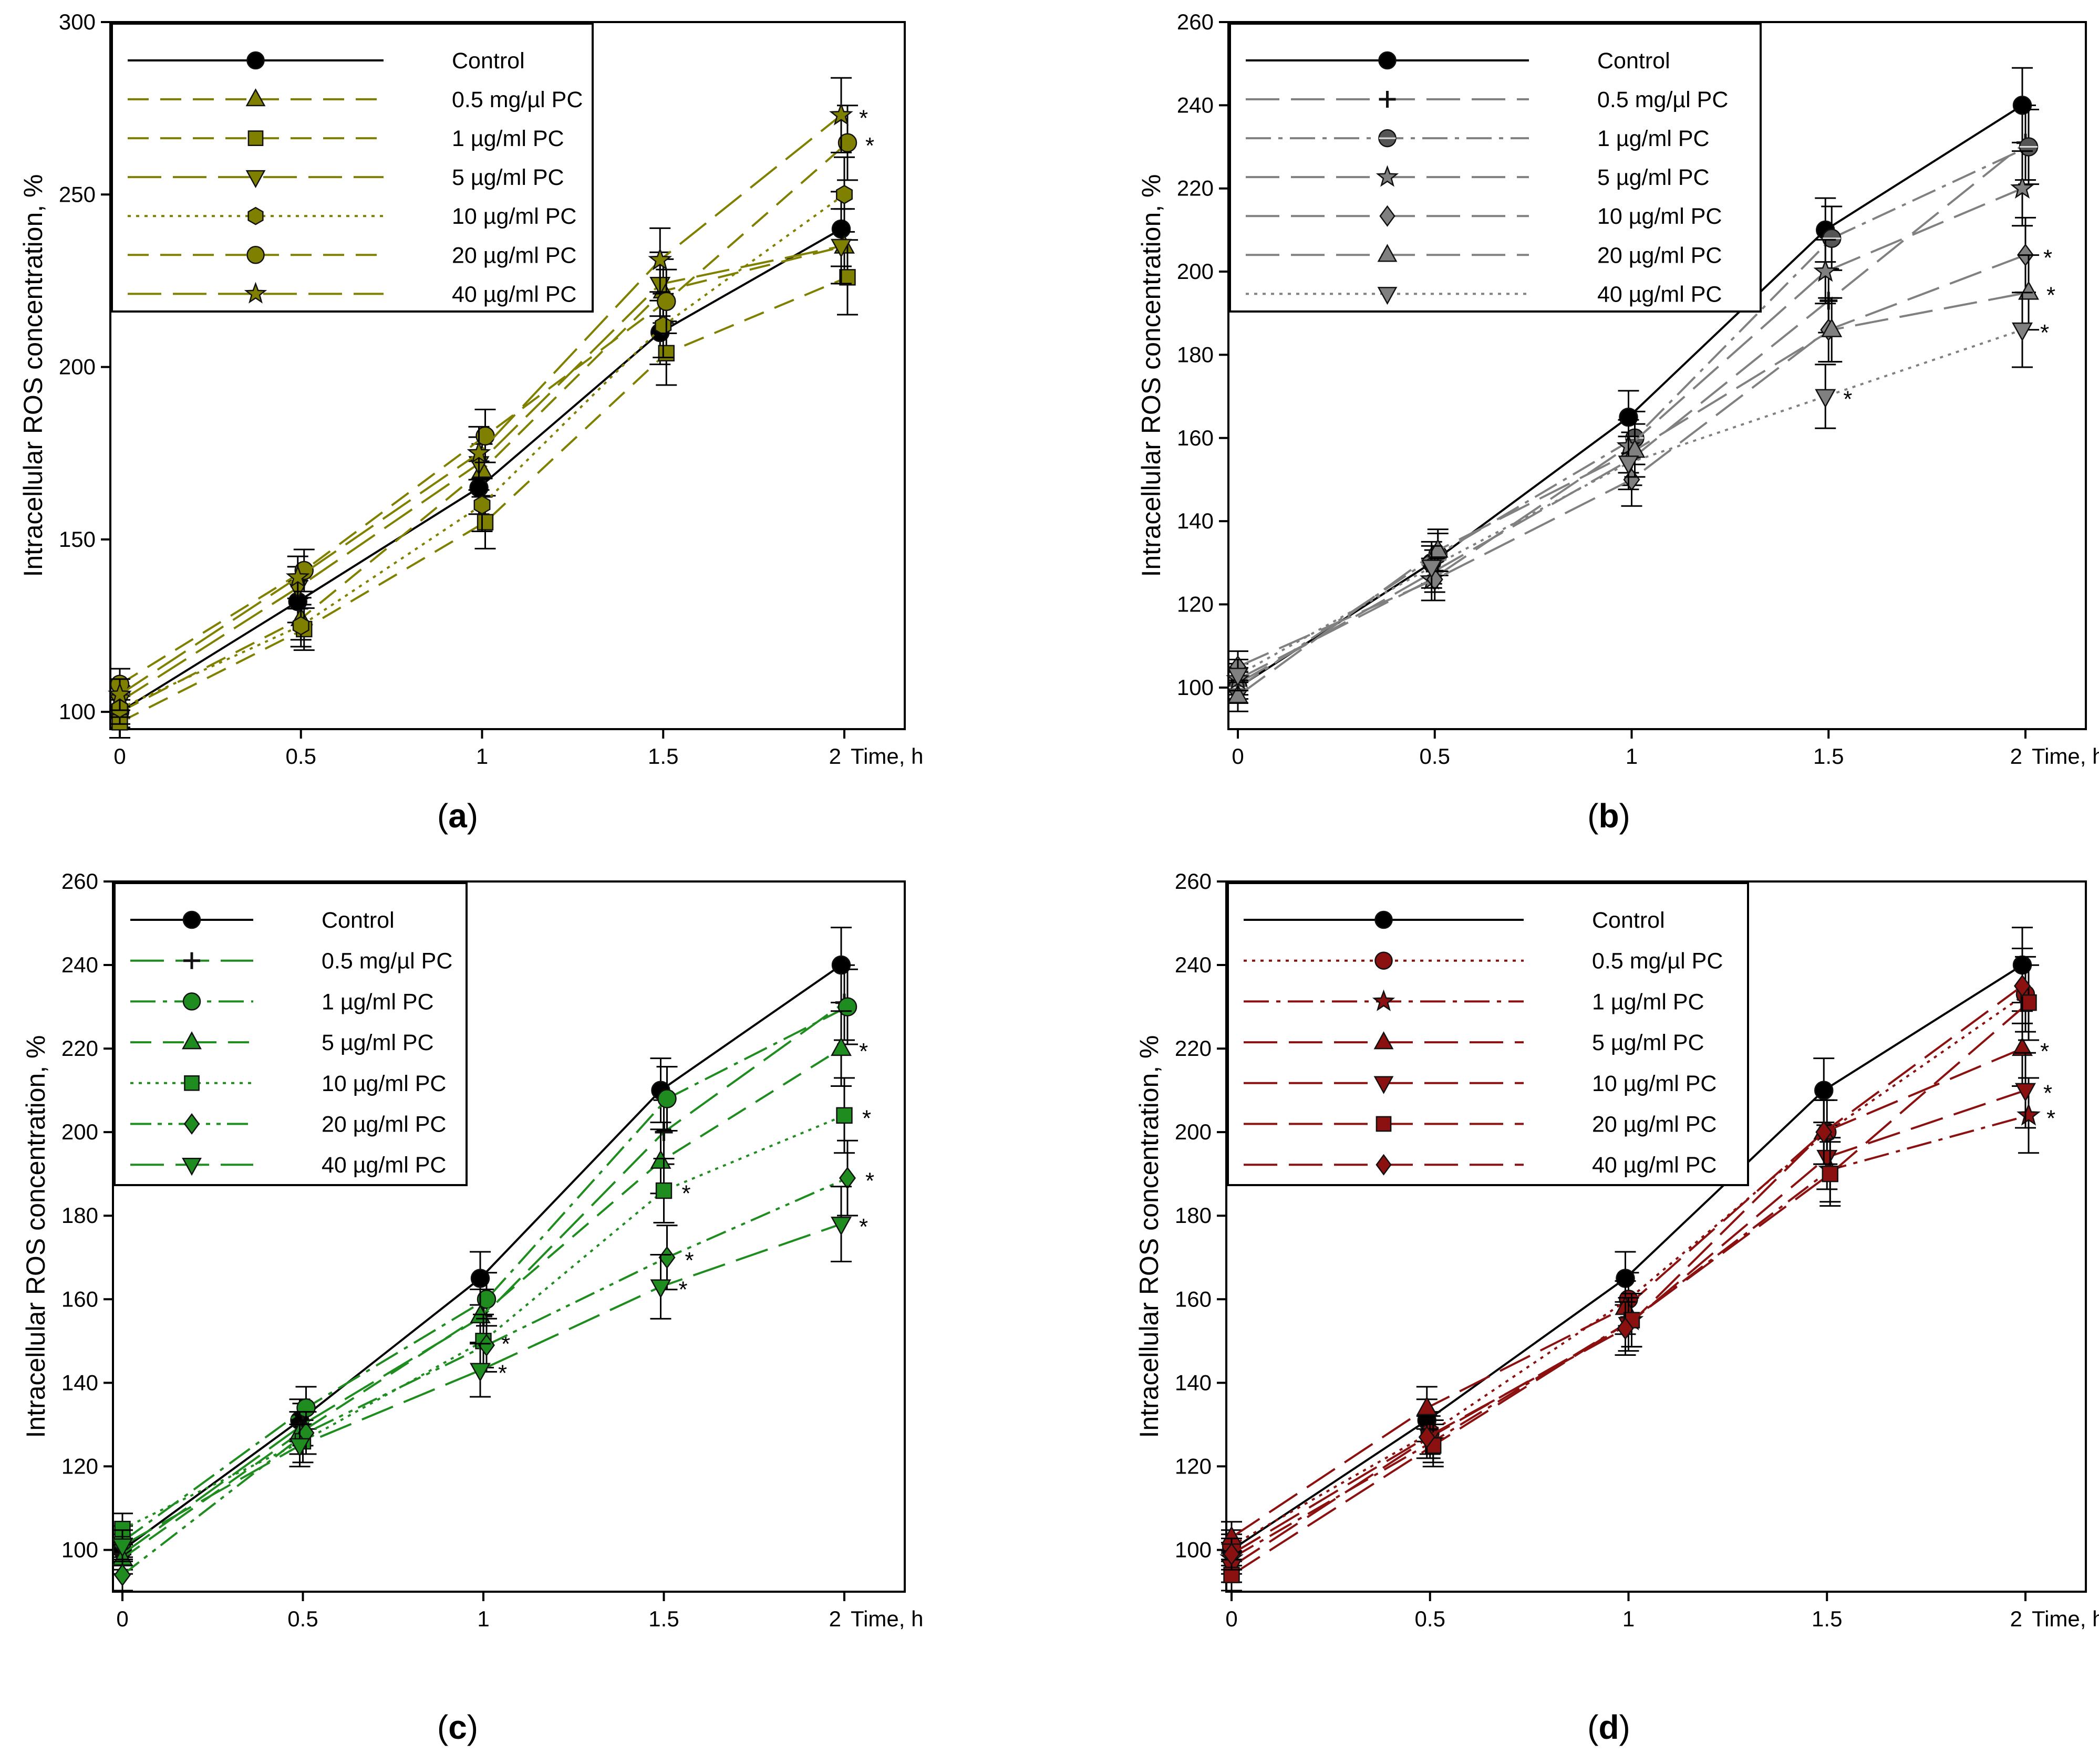 This screenshot has width=2099, height=1764. What do you see at coordinates (1195, 188) in the screenshot?
I see `y-tick-label: 220` at bounding box center [1195, 188].